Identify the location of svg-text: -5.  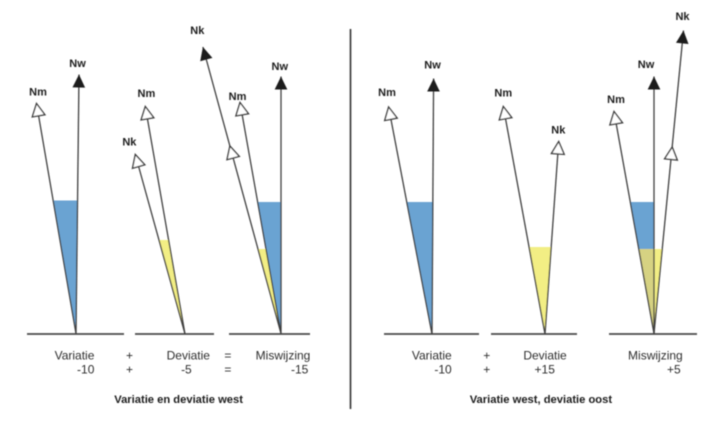
(186, 370).